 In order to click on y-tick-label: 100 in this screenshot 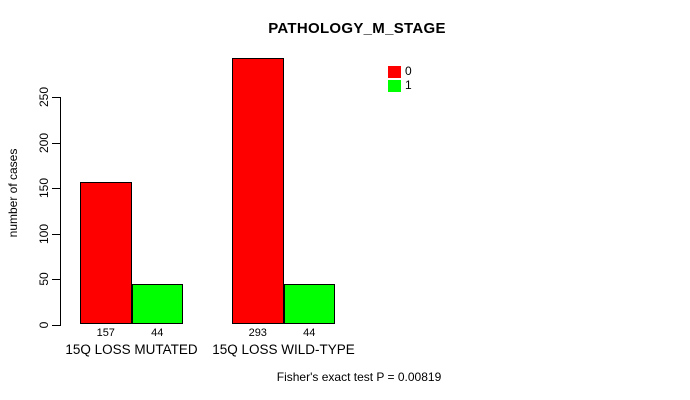, I will do `click(44, 233)`.